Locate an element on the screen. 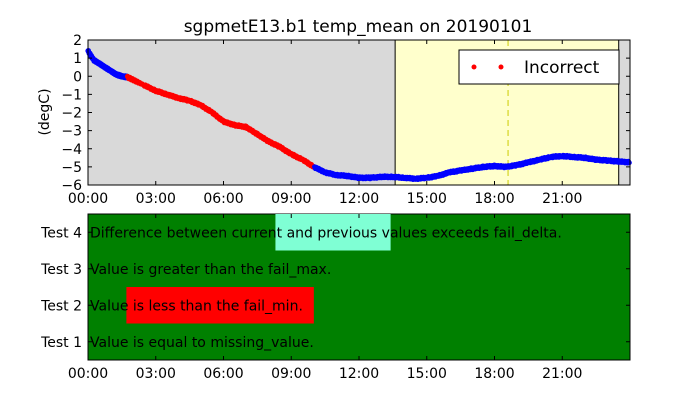 The height and width of the screenshot is (400, 700). y-tick-label: −5 is located at coordinates (71, 168).